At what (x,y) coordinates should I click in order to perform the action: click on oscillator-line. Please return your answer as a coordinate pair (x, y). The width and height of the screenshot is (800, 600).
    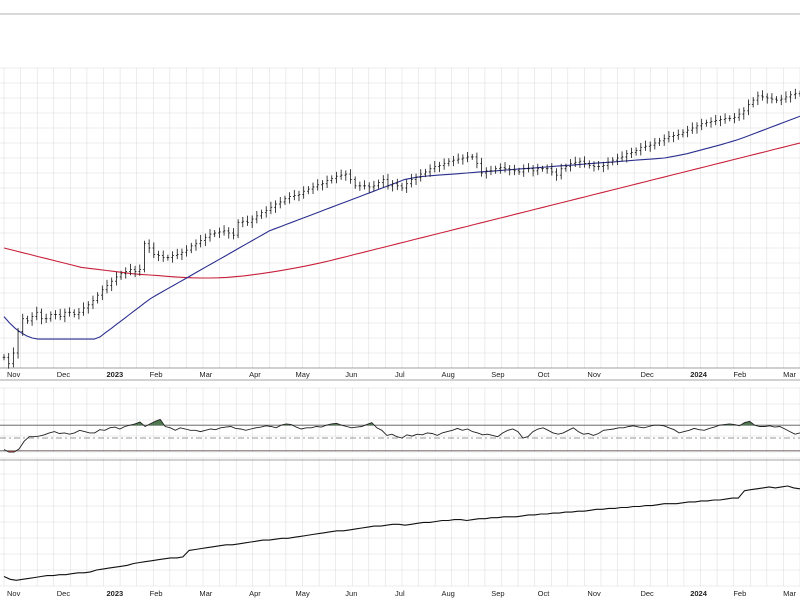
    Looking at the image, I should click on (401, 435).